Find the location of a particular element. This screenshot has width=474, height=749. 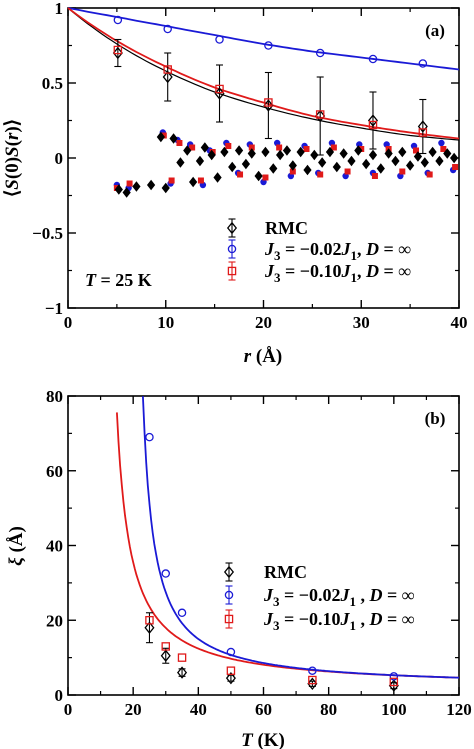

a-x-tick-label: 20 is located at coordinates (263, 322).